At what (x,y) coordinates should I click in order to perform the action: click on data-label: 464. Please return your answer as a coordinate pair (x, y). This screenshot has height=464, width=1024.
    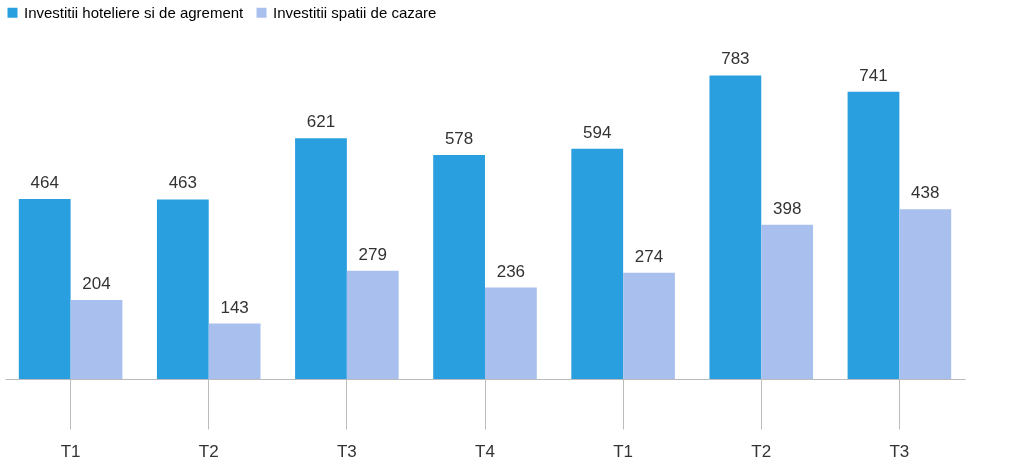
    Looking at the image, I should click on (44, 183).